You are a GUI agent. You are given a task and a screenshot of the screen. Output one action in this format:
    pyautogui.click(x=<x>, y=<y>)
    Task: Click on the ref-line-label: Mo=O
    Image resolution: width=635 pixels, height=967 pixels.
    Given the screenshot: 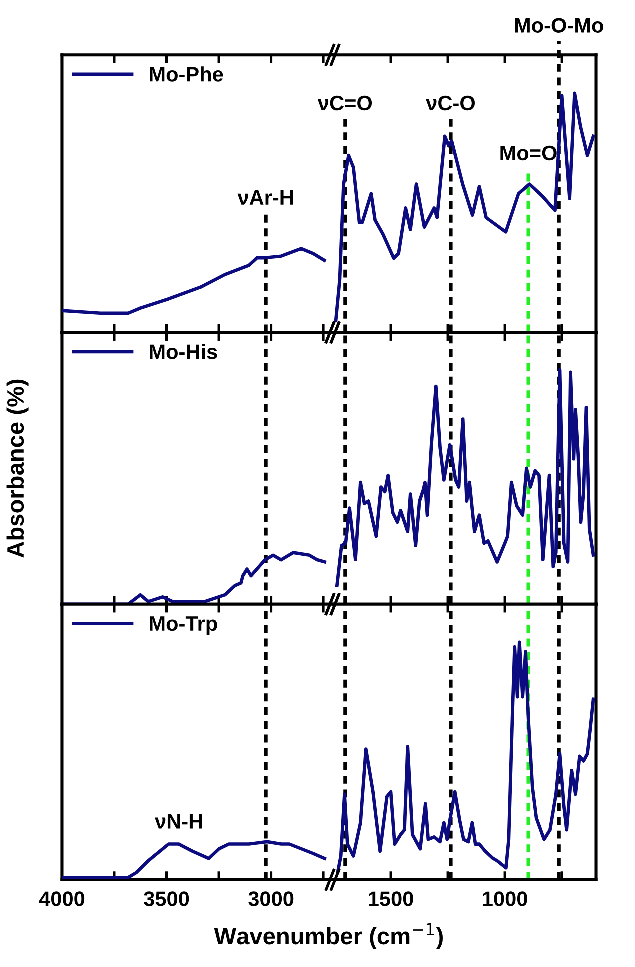 What is the action you would take?
    pyautogui.click(x=528, y=153)
    